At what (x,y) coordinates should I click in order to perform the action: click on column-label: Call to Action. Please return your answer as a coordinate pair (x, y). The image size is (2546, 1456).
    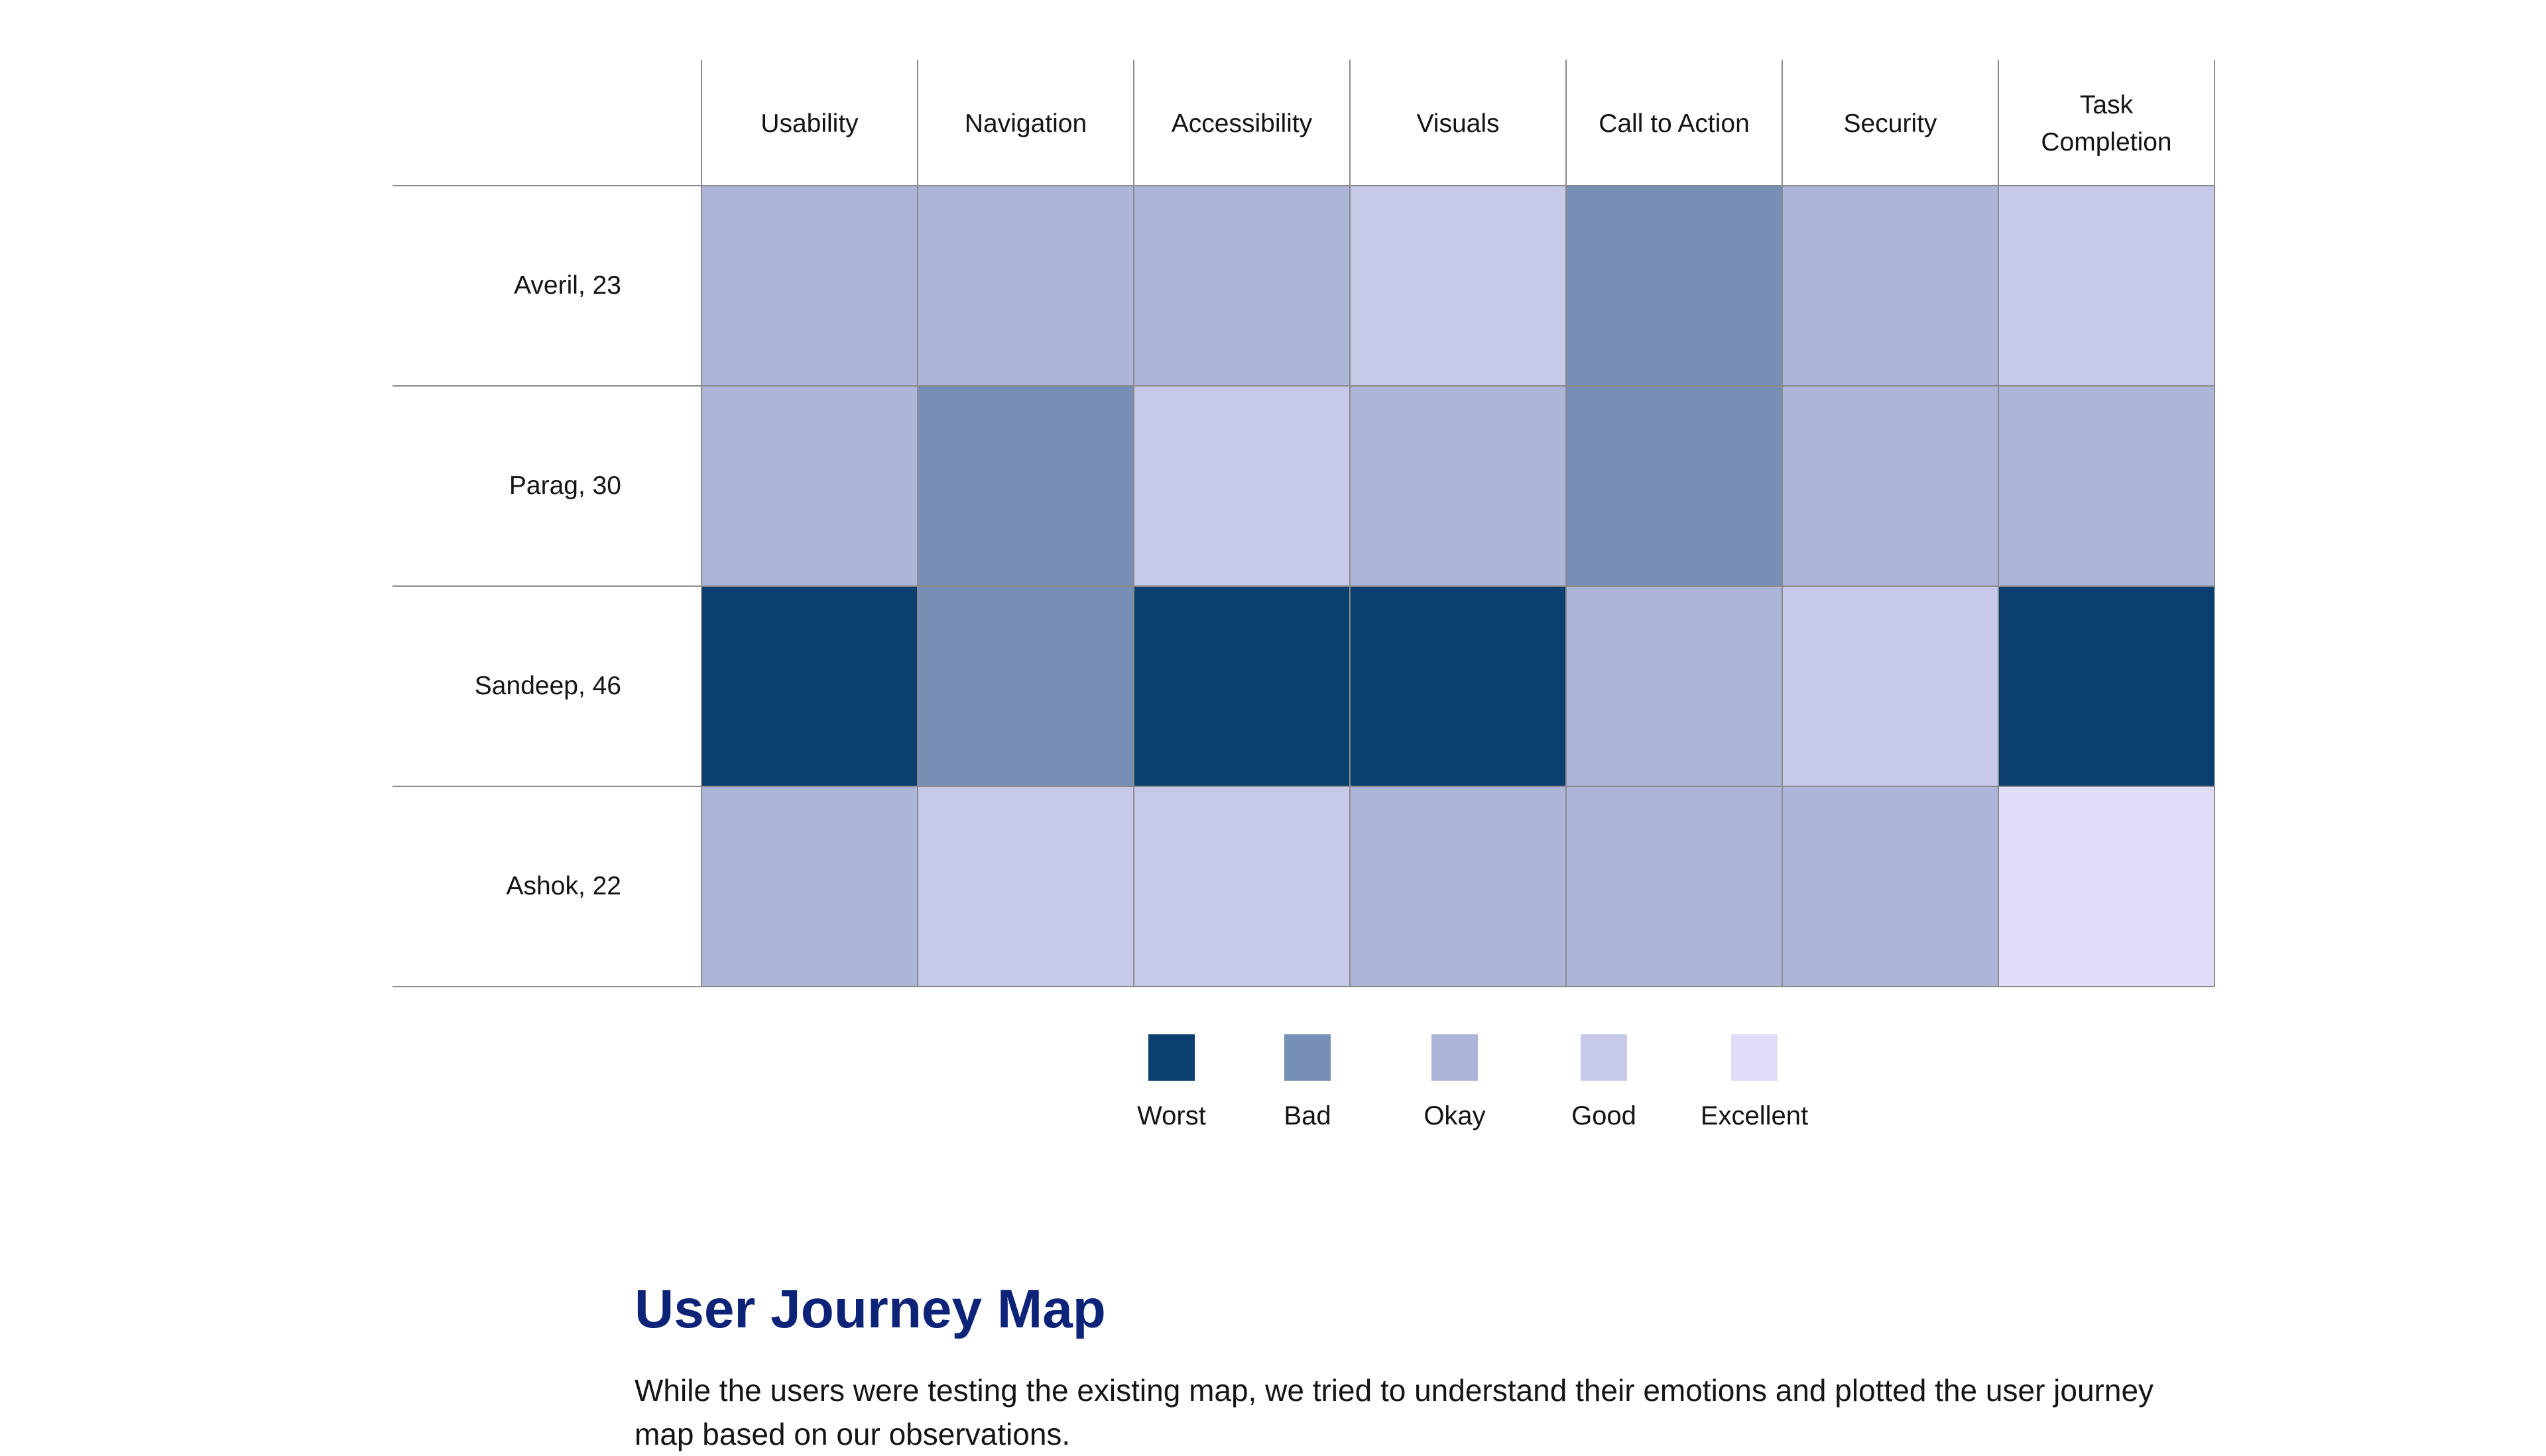
    Looking at the image, I should click on (1674, 123).